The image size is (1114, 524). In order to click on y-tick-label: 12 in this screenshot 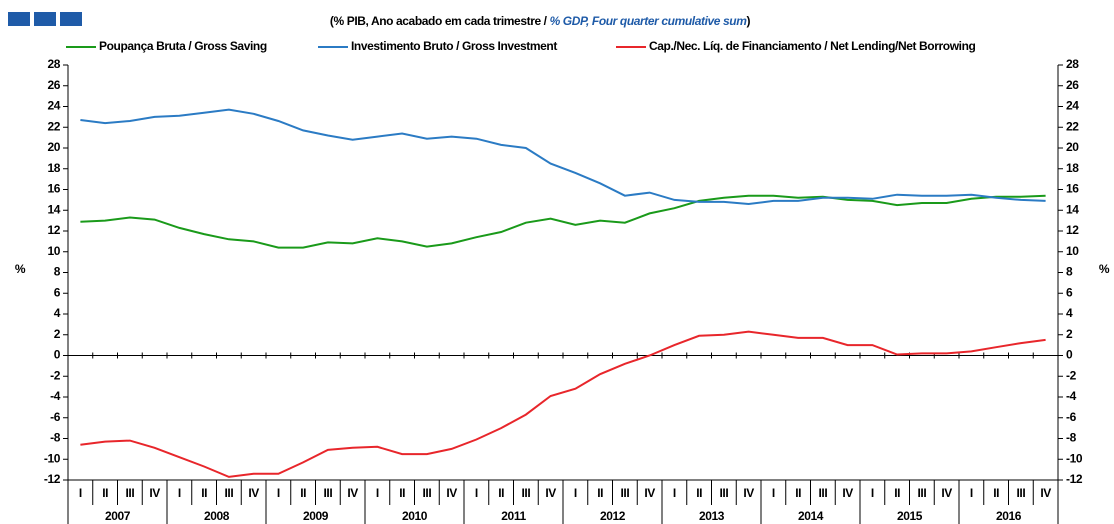, I will do `click(53, 230)`.